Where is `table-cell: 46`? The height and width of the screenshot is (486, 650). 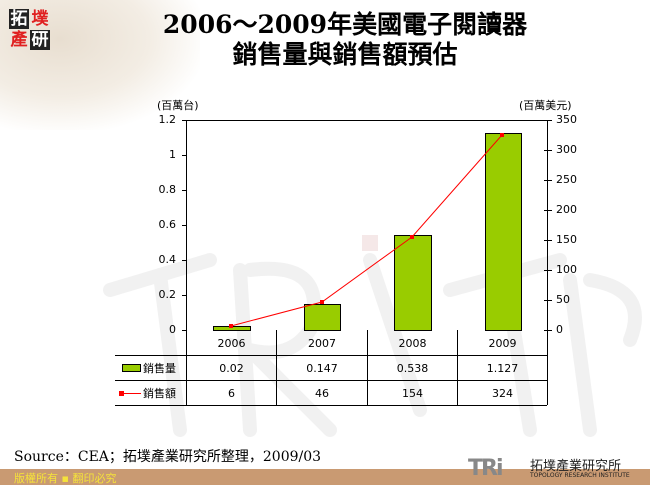 table-cell: 46 is located at coordinates (322, 393).